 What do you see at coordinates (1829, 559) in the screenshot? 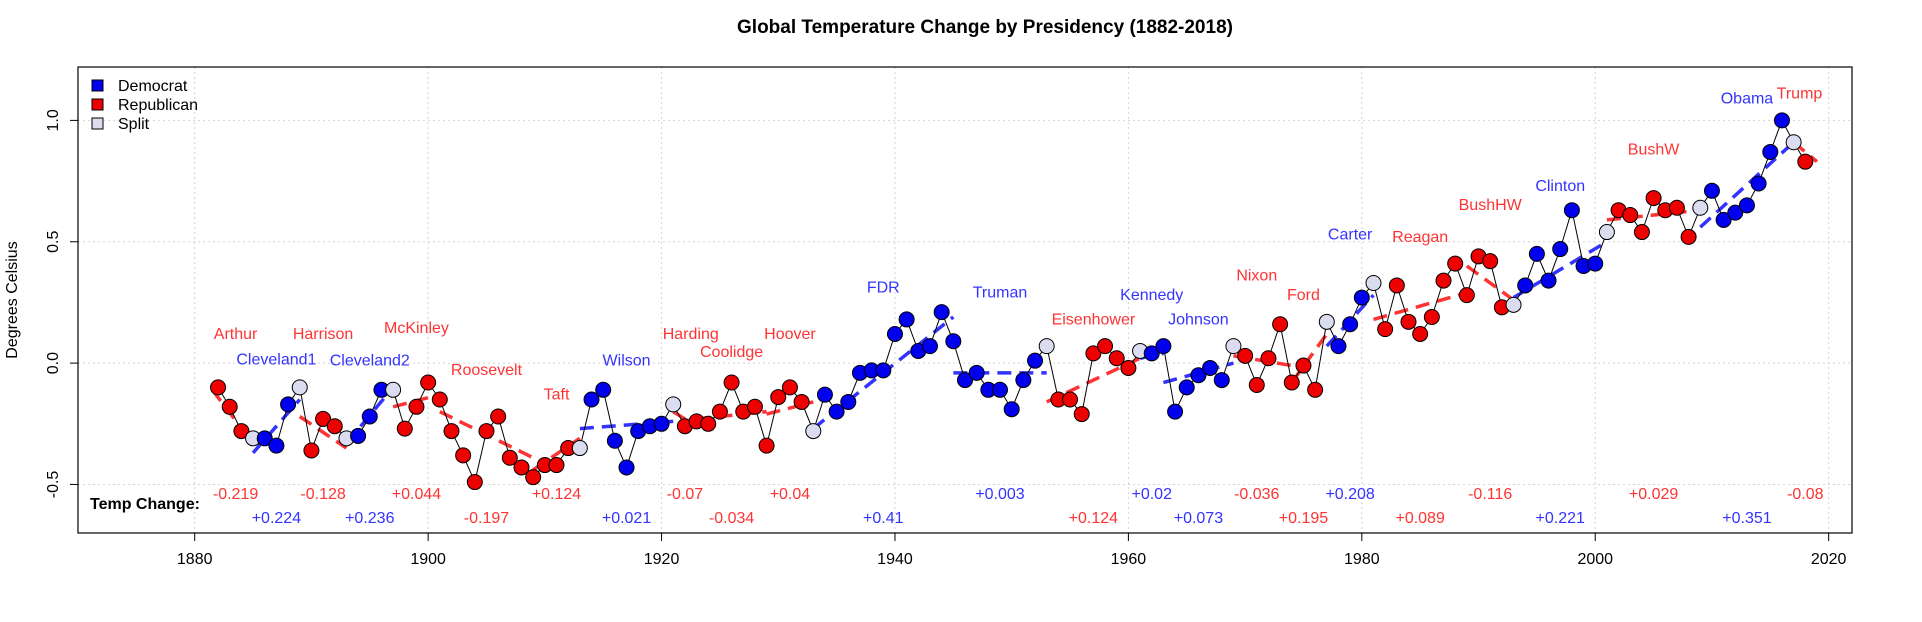
I see `x-tick-label: 2020` at bounding box center [1829, 559].